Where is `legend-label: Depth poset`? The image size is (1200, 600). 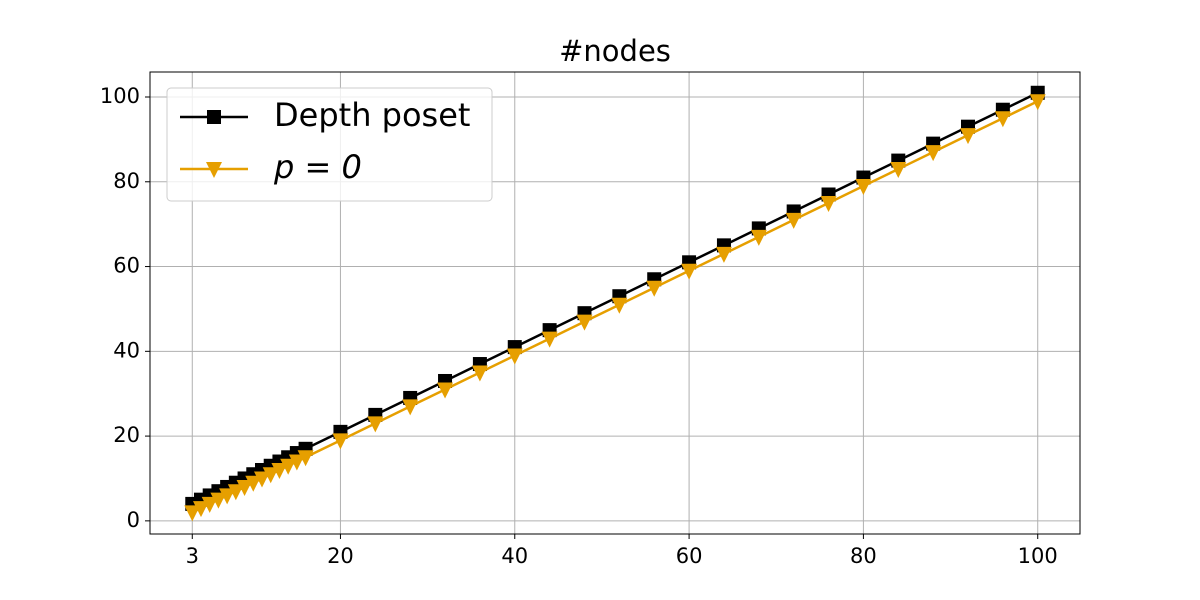
legend-label: Depth poset is located at coordinates (372, 115).